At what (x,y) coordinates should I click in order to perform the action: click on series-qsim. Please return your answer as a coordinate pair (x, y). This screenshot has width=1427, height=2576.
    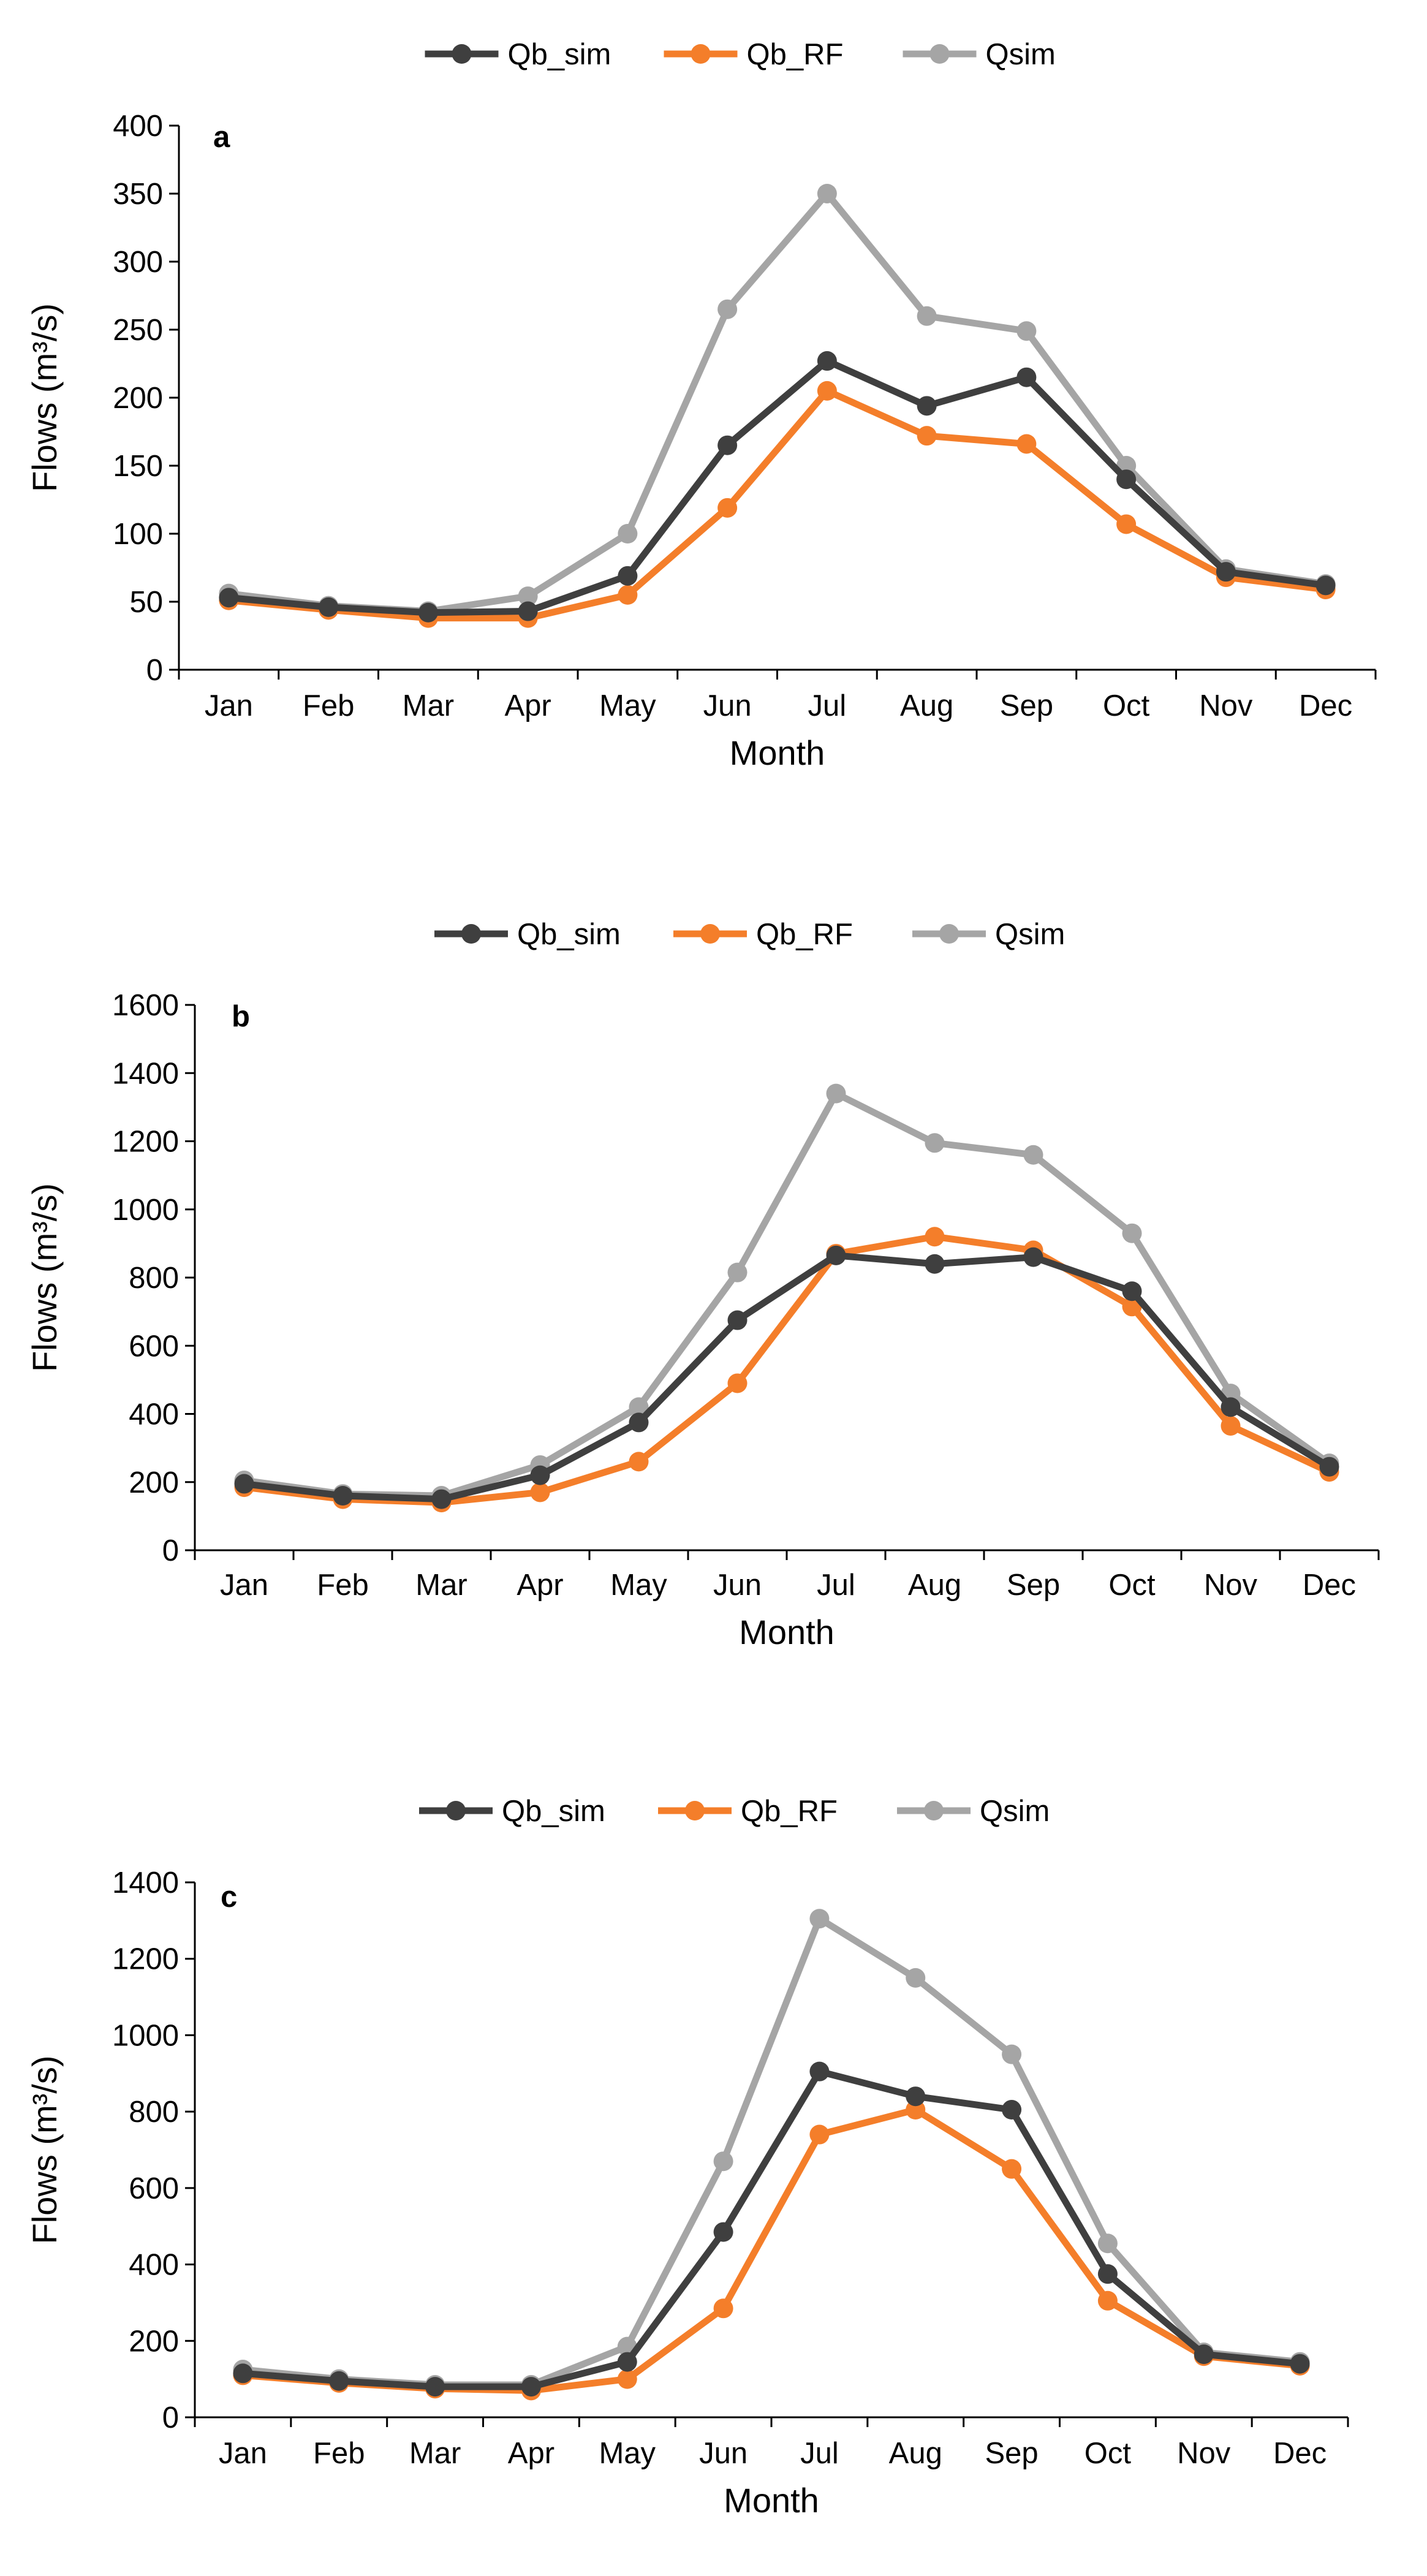
    Looking at the image, I should click on (786, 1294).